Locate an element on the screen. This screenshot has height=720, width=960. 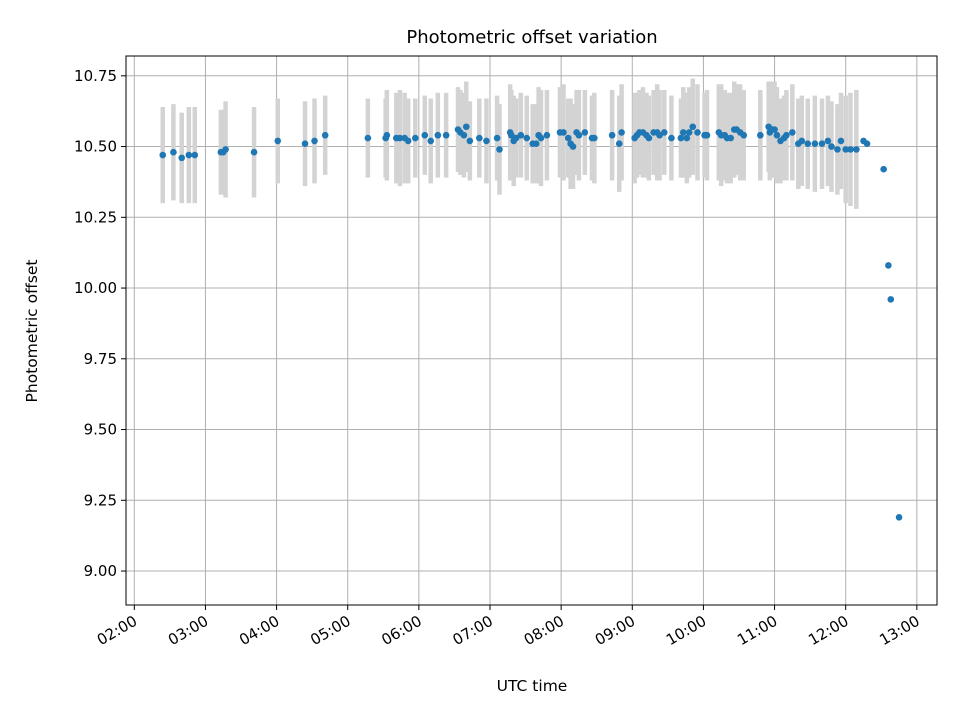
y-tick-label: 9.75 is located at coordinates (100, 359).